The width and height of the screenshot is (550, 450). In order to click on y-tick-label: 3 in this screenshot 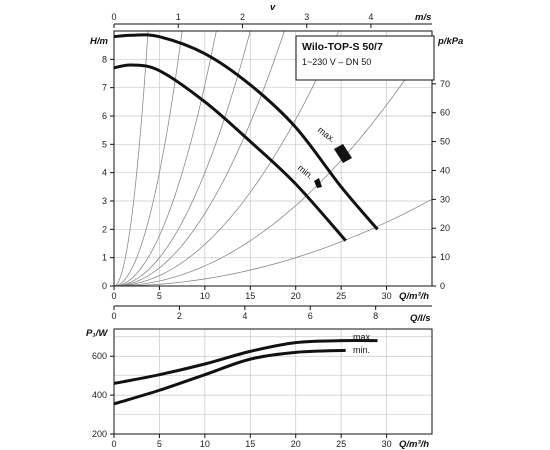, I will do `click(104, 201)`.